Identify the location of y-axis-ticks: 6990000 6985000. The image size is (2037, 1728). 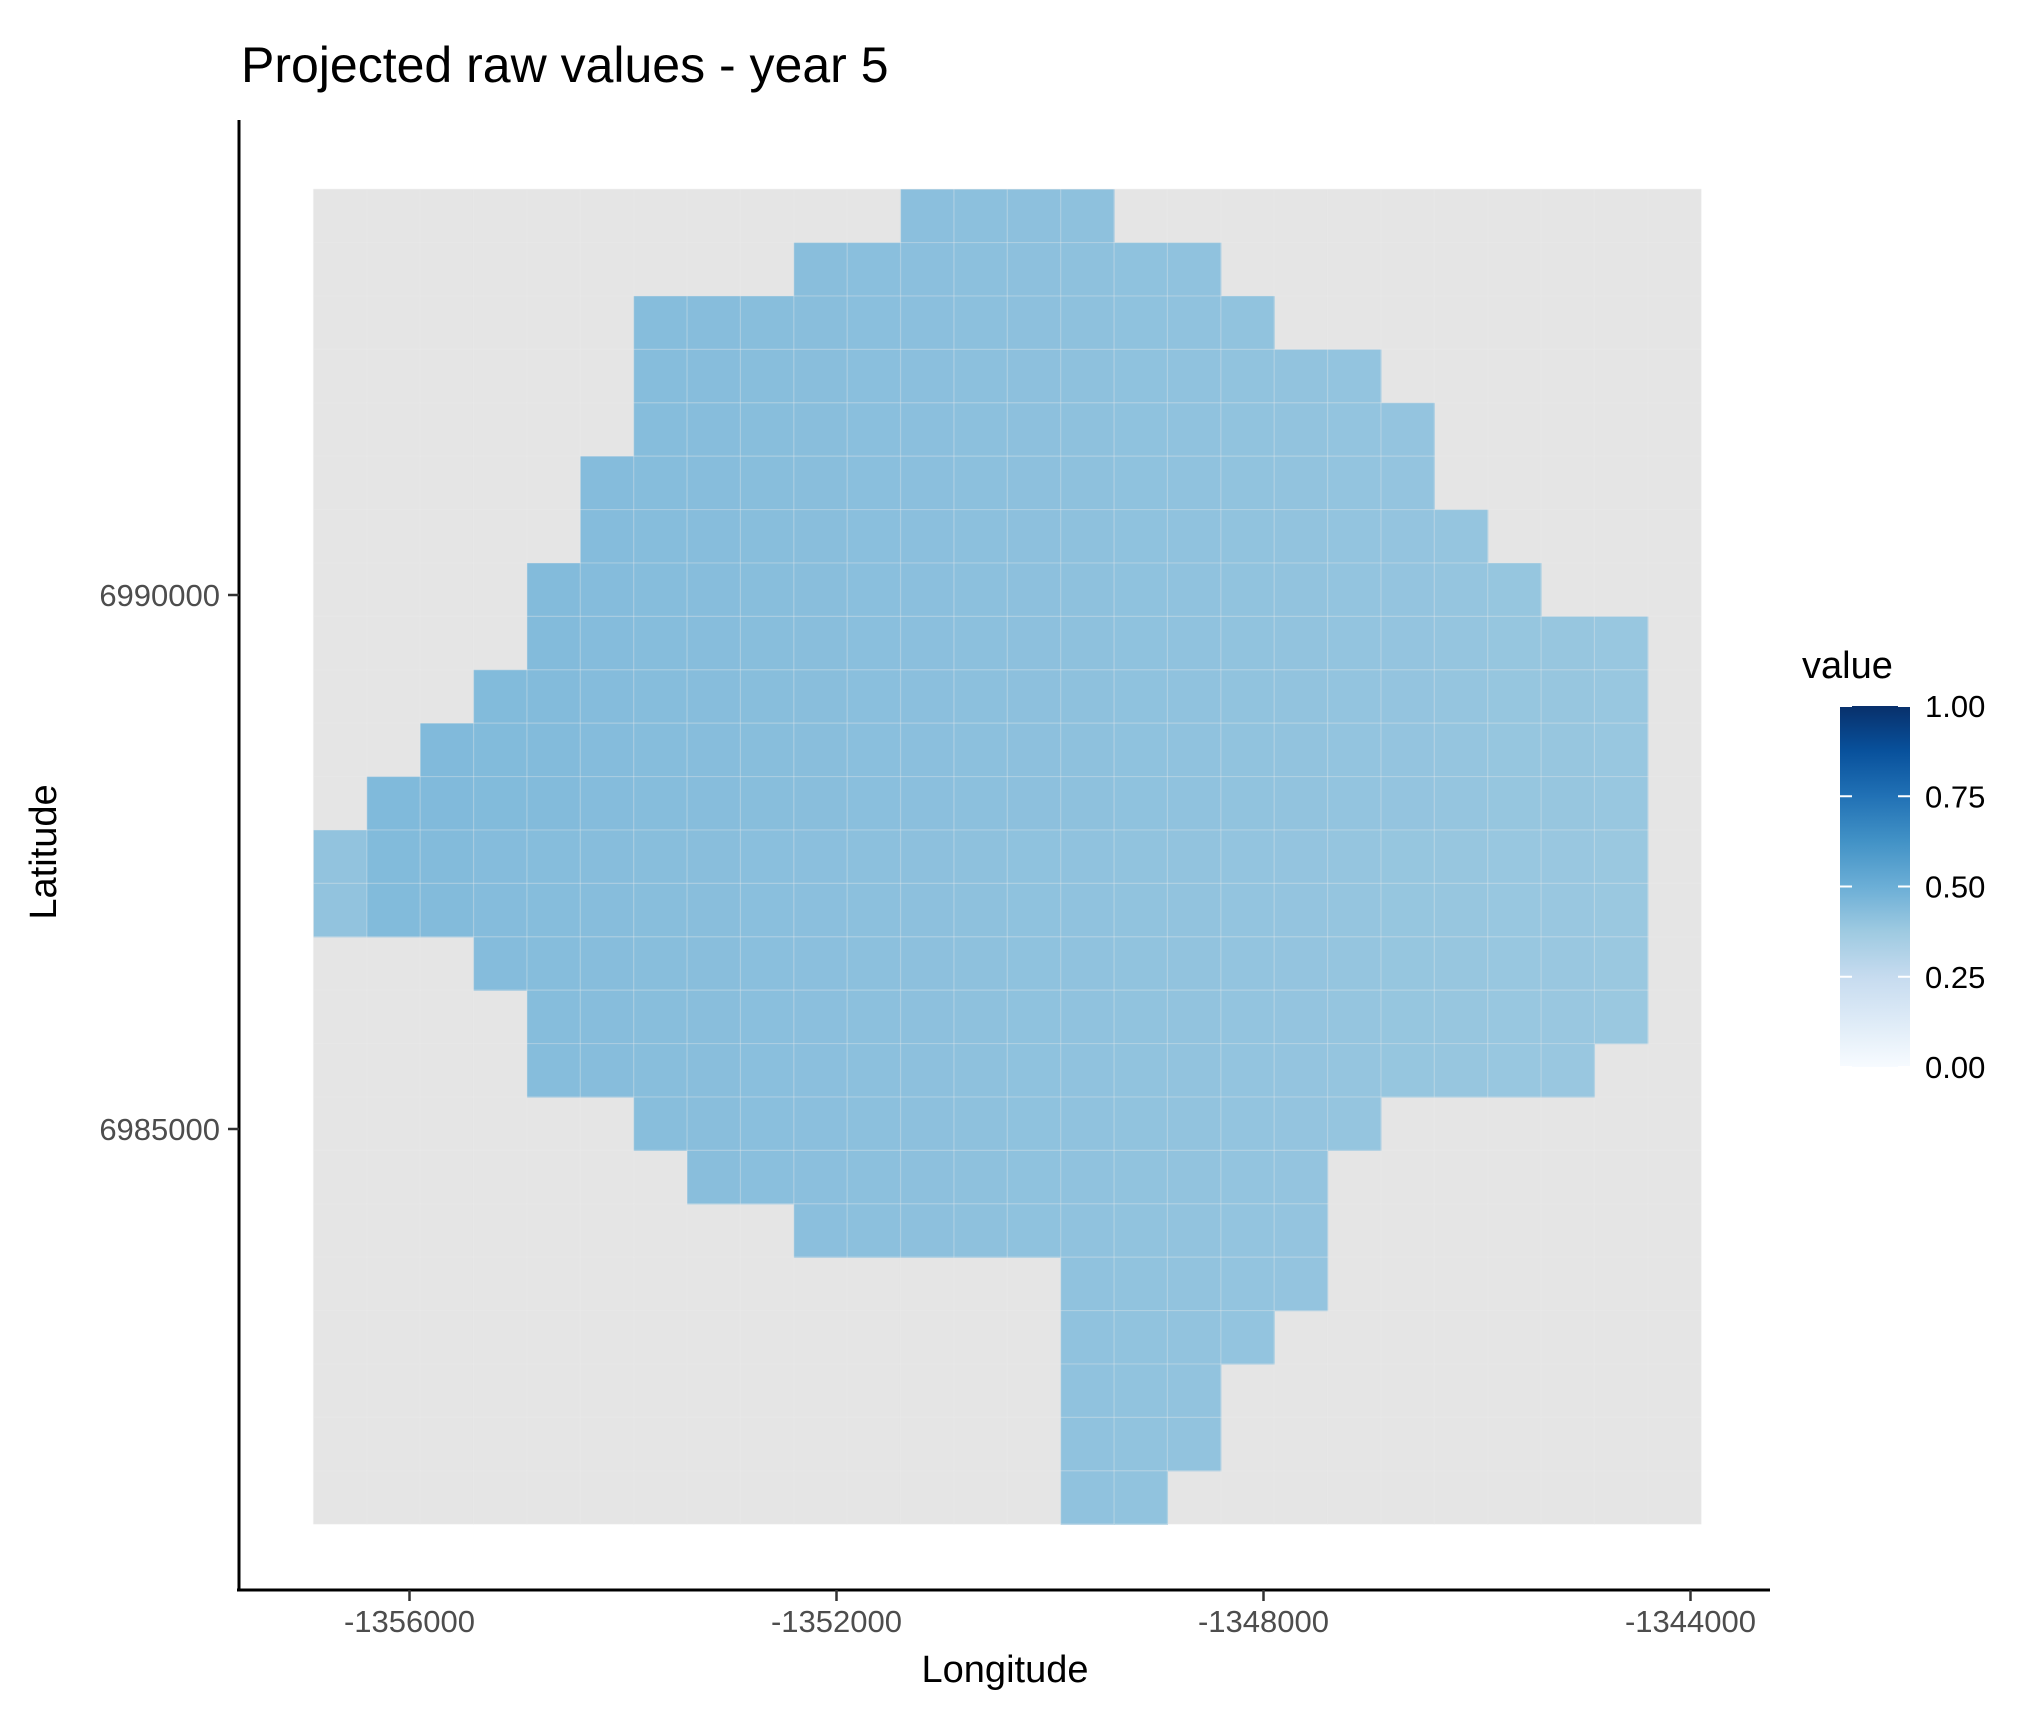
(169, 862).